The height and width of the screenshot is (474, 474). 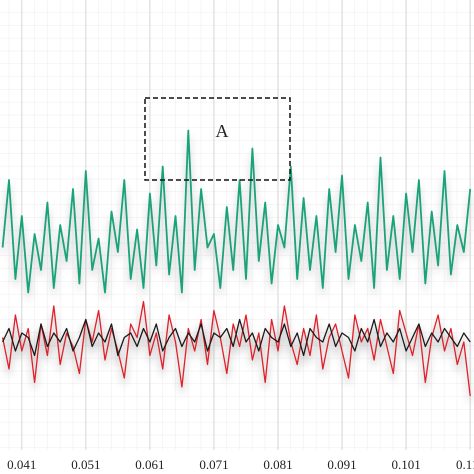 What do you see at coordinates (85, 464) in the screenshot?
I see `x-tick-label: 0.051` at bounding box center [85, 464].